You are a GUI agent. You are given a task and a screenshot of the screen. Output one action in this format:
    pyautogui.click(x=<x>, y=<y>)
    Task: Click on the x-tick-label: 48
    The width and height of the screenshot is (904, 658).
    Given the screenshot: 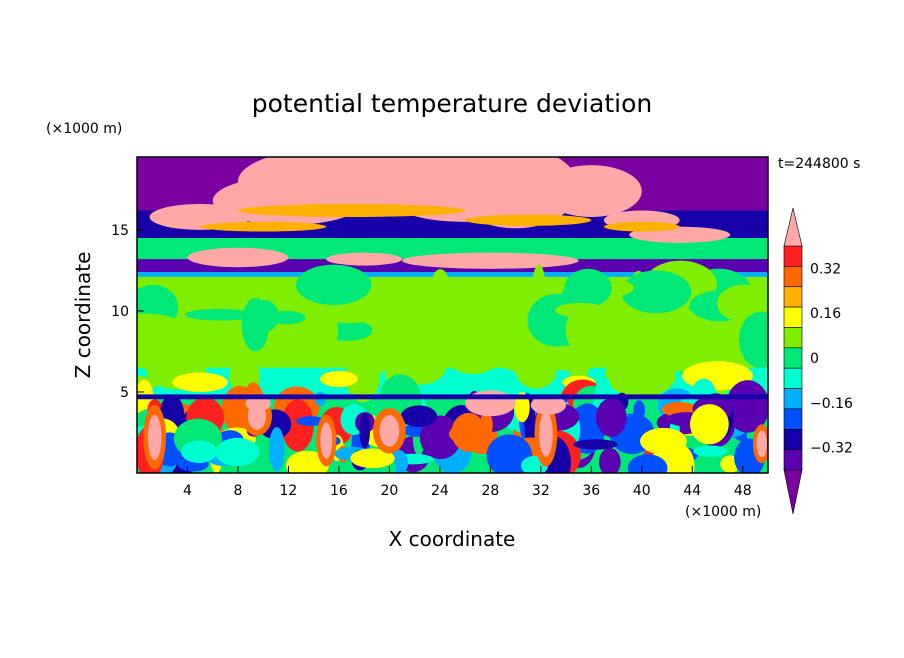 What is the action you would take?
    pyautogui.click(x=743, y=491)
    